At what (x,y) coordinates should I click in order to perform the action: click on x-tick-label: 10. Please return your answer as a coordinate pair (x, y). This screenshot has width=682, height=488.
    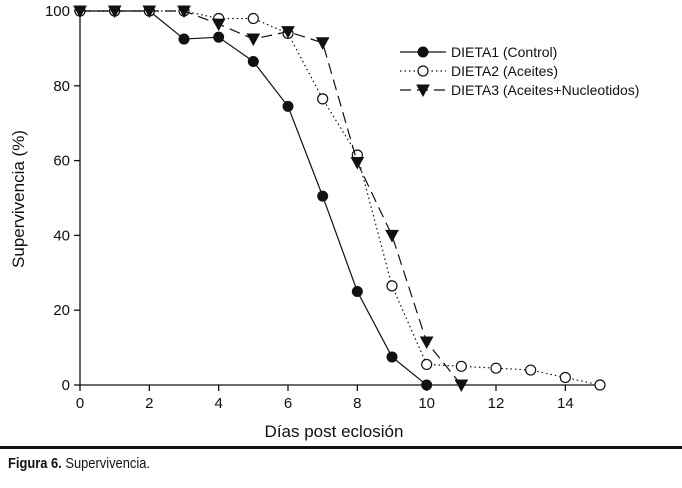
    Looking at the image, I should click on (426, 403).